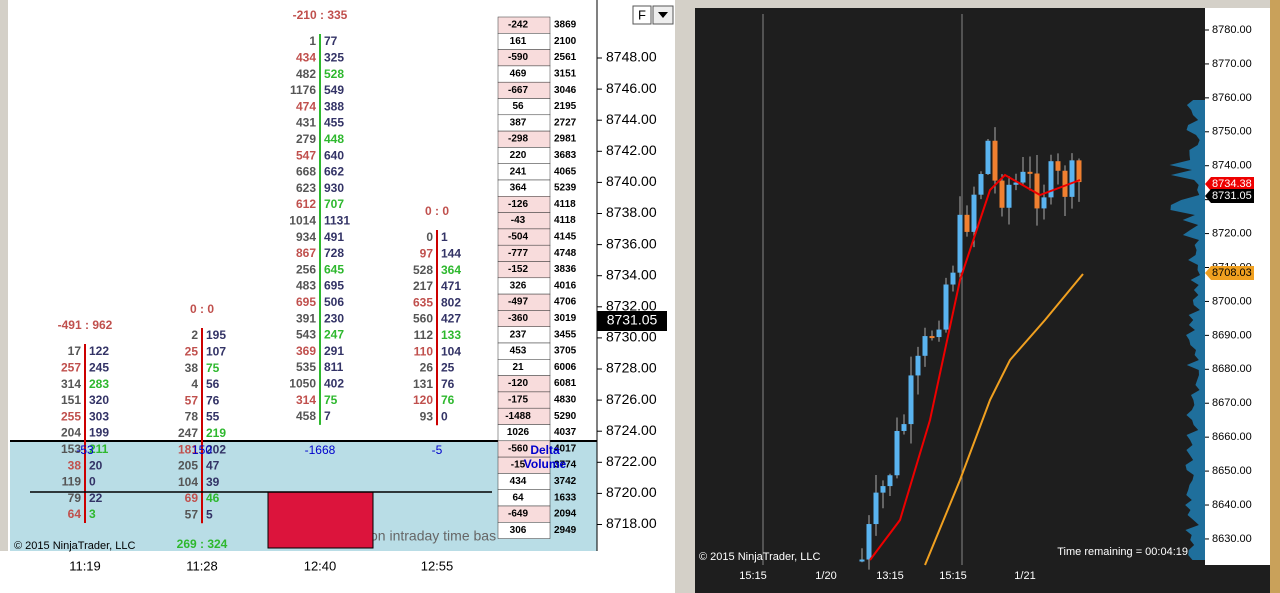 The width and height of the screenshot is (1280, 593). Describe the element at coordinates (437, 565) in the screenshot. I see `time-label: 12:55` at that location.